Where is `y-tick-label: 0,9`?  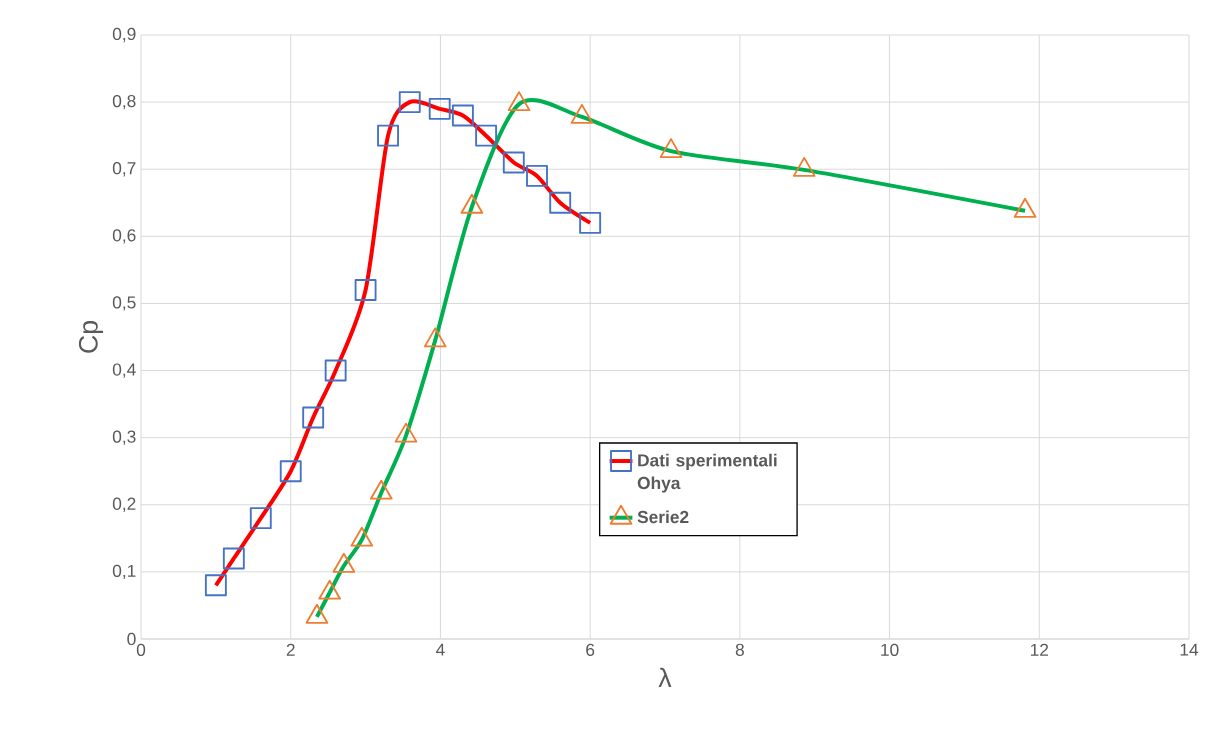
y-tick-label: 0,9 is located at coordinates (124, 35).